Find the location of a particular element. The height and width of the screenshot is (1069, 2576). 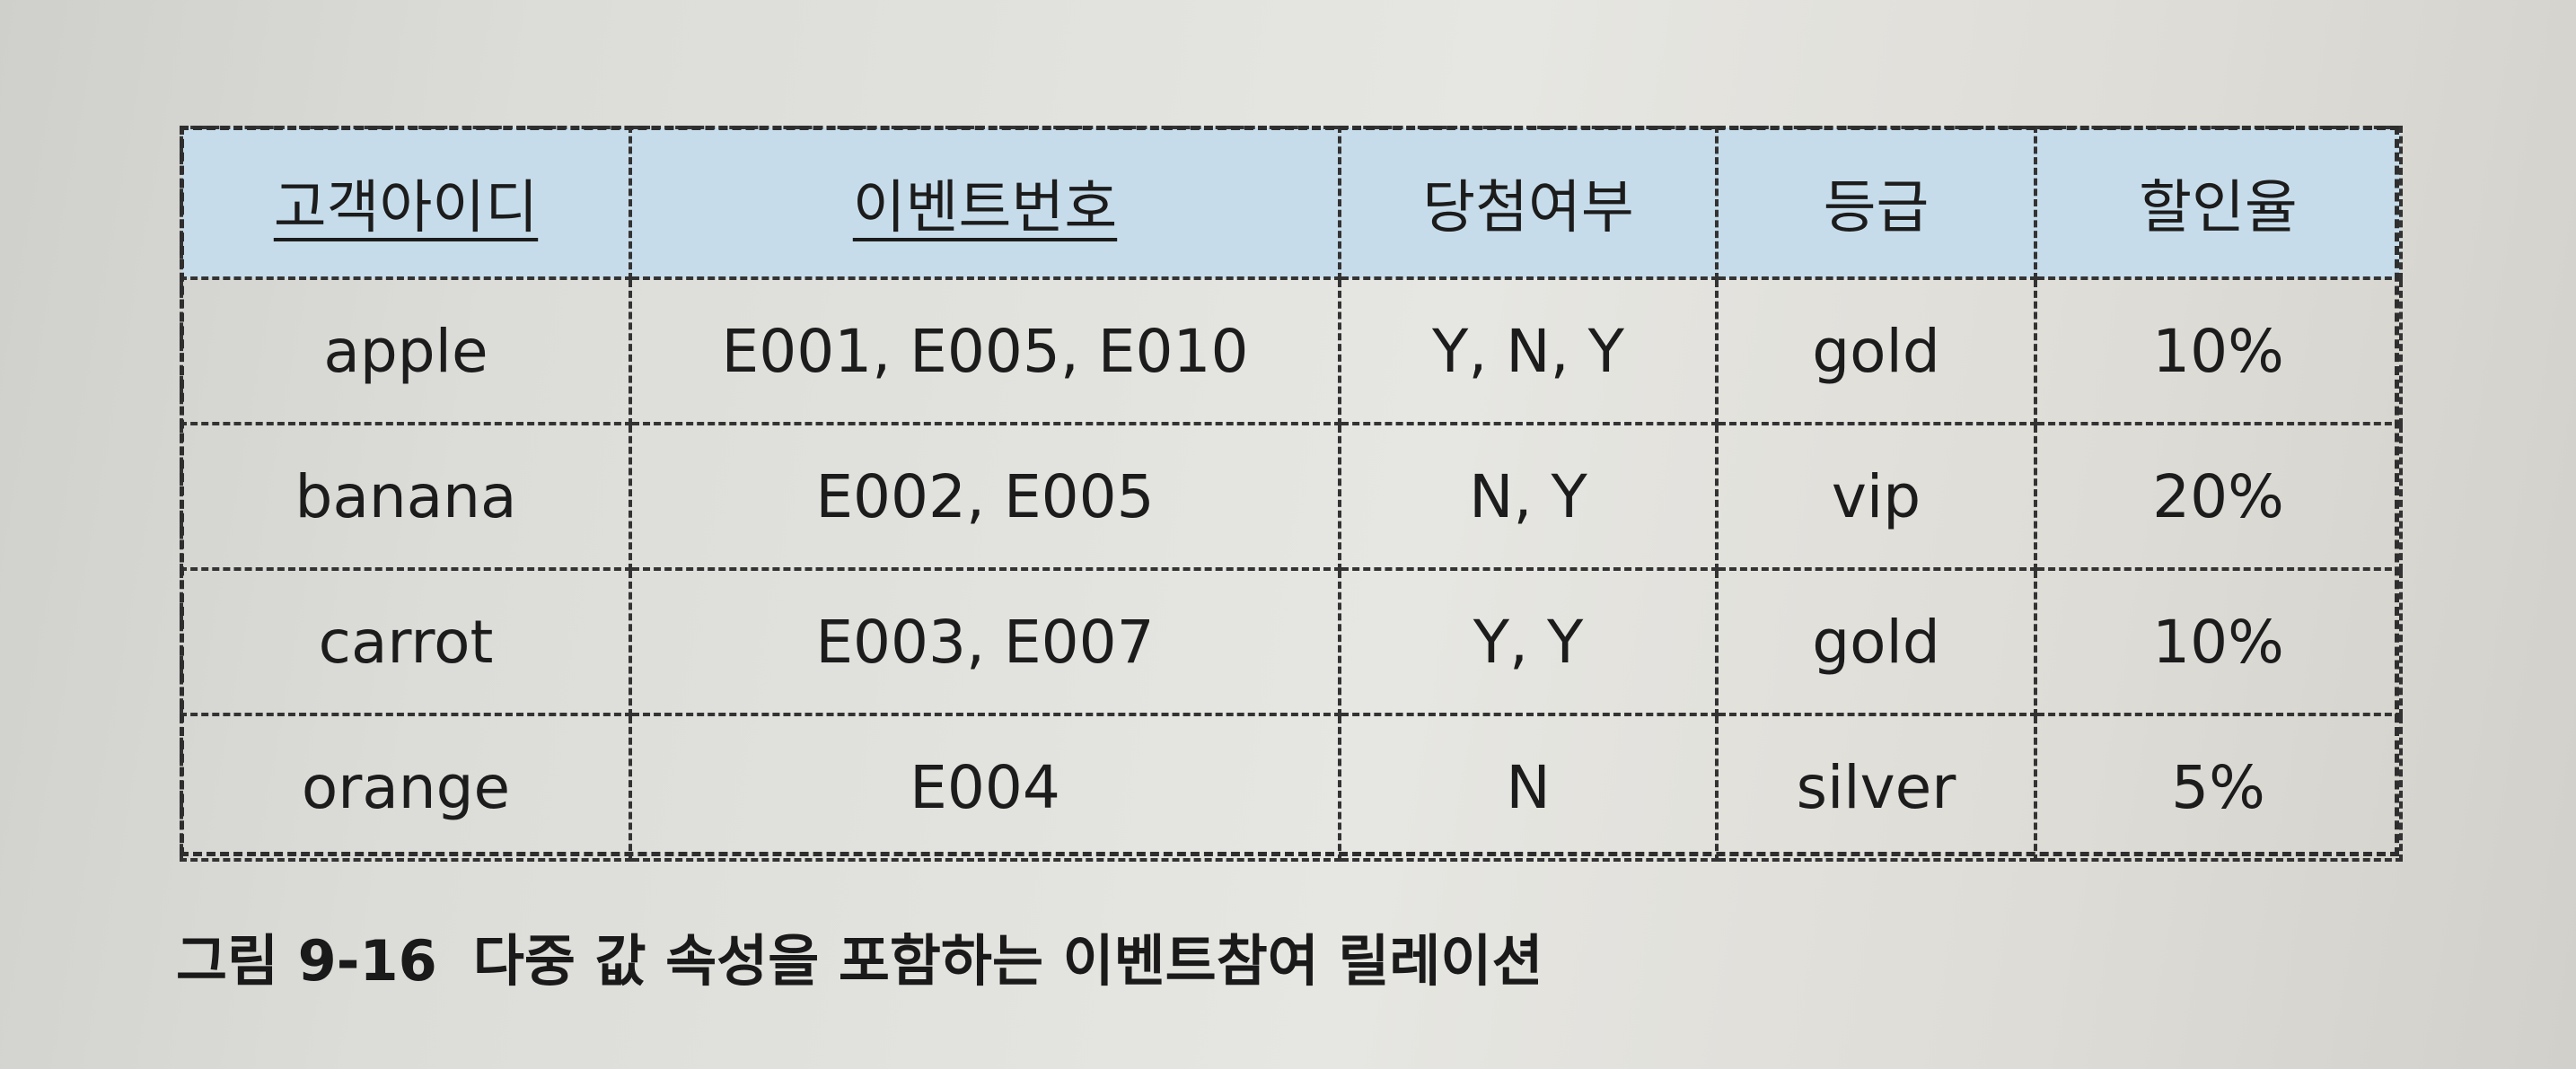

cell-win-status: Y, Y is located at coordinates (1528, 641).